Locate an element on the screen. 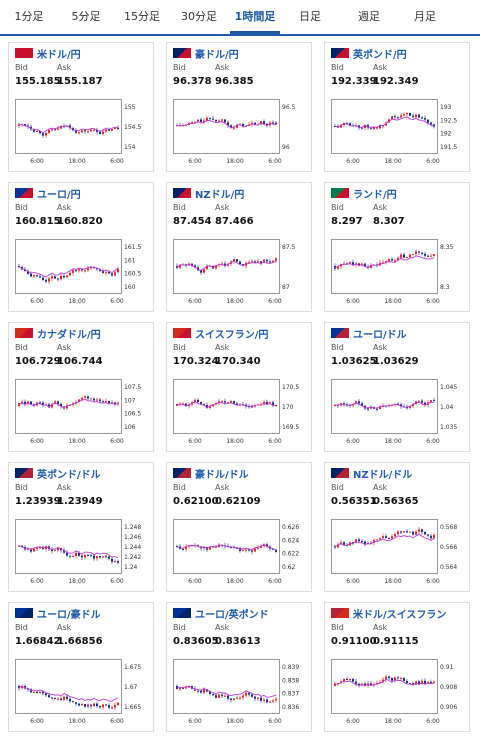  currency-pair-link: ユーロ/円 is located at coordinates (48, 193).